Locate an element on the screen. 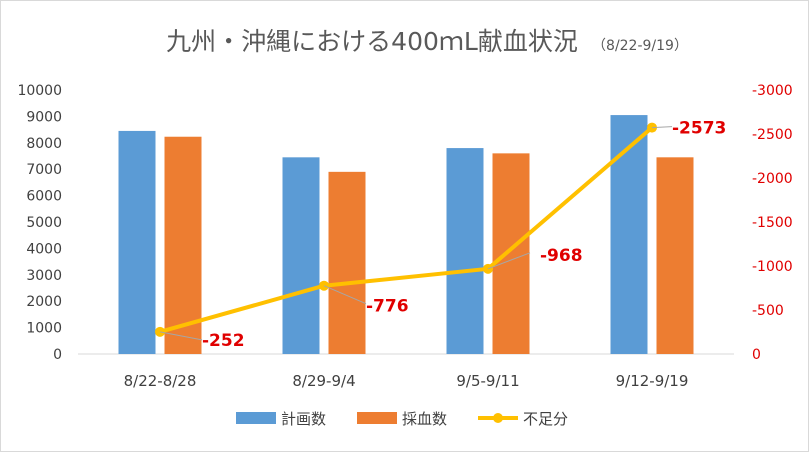 This screenshot has height=452, width=809. right-axis-tick-label: 0 is located at coordinates (756, 355).